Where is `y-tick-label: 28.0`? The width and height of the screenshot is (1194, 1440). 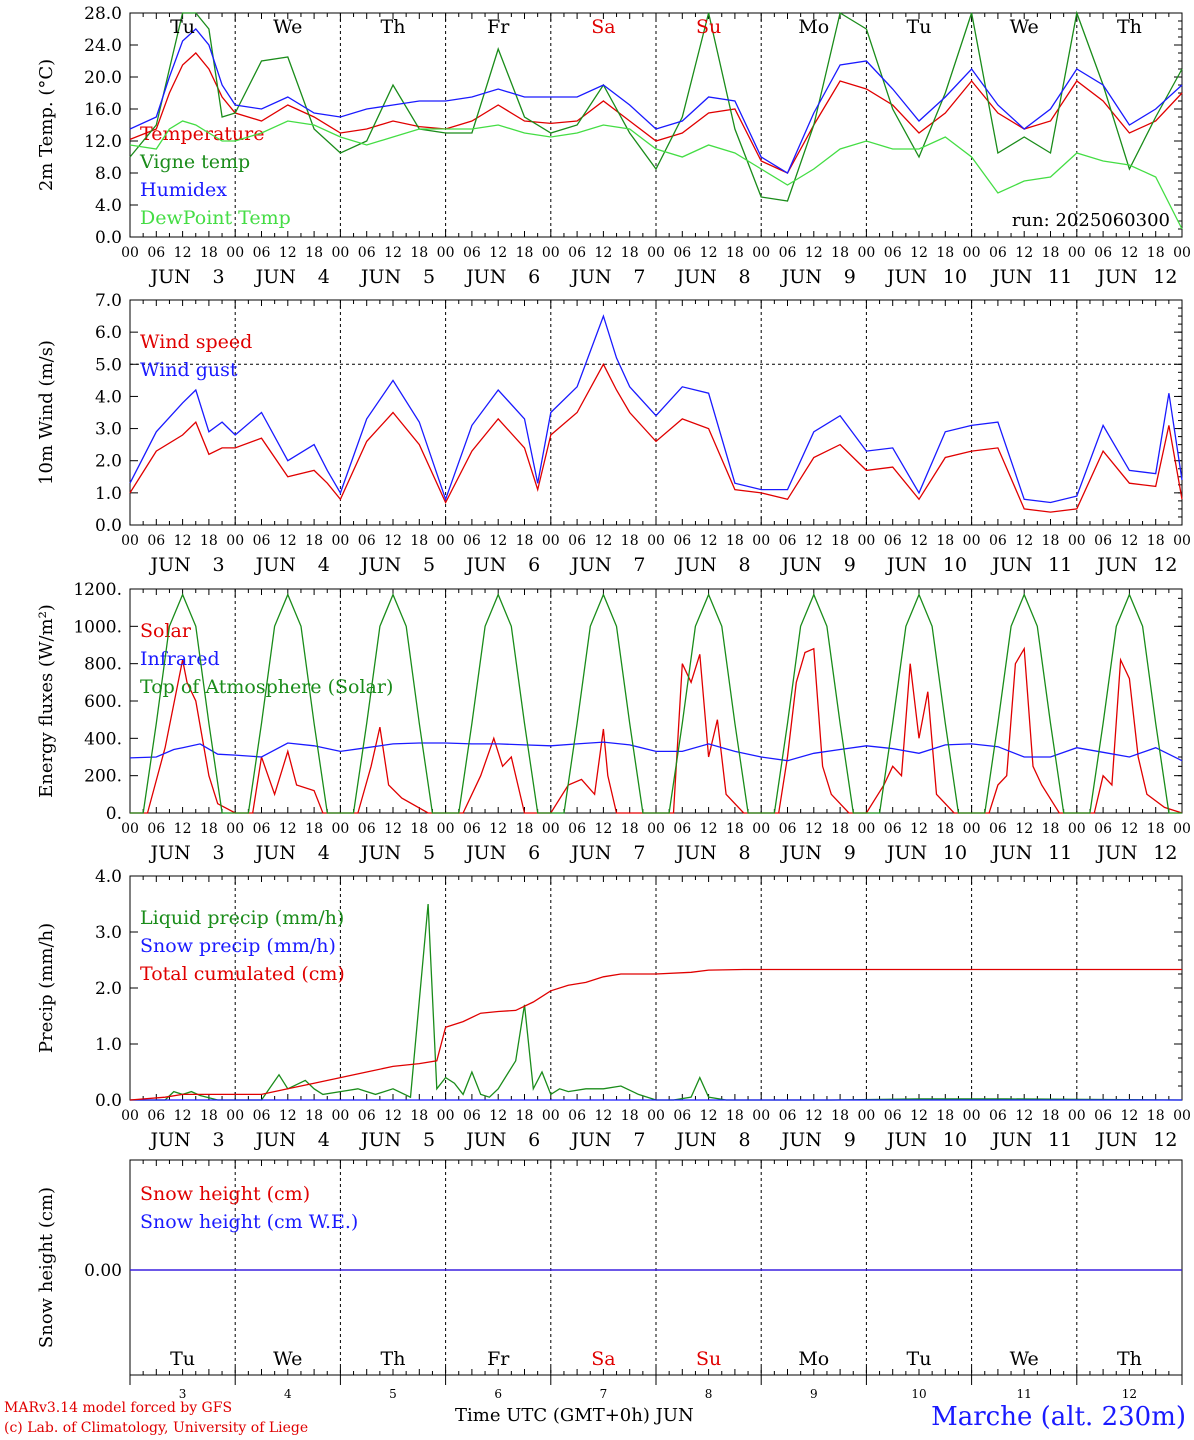
y-tick-label: 28.0 is located at coordinates (103, 14).